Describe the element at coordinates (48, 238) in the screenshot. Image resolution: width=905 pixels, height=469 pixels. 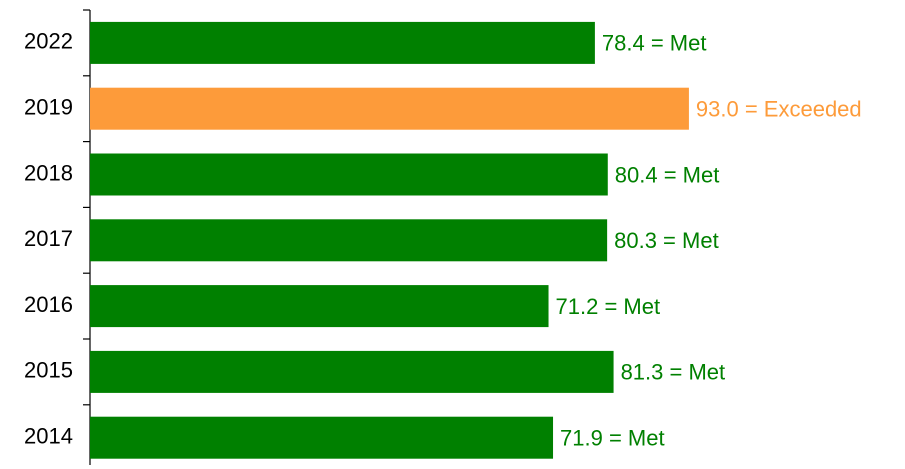
I see `y-tick-label: 2017` at that location.